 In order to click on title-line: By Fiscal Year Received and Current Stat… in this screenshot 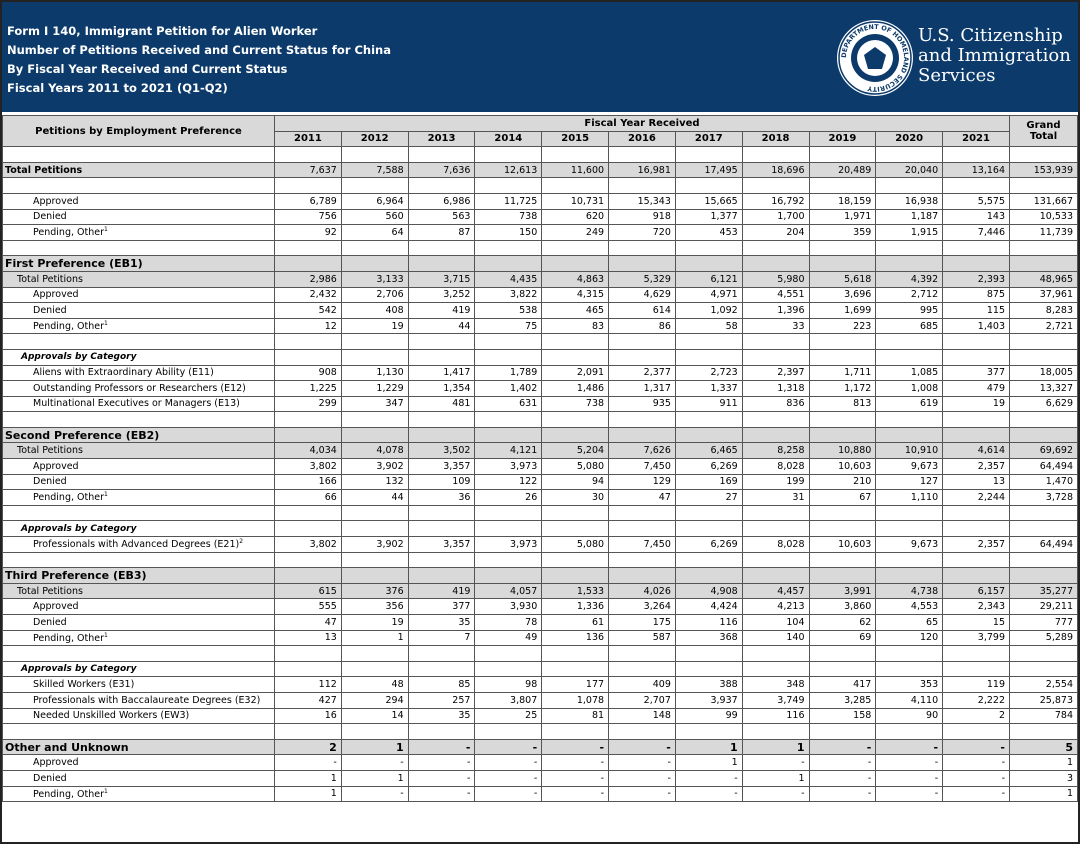, I will do `click(147, 69)`.